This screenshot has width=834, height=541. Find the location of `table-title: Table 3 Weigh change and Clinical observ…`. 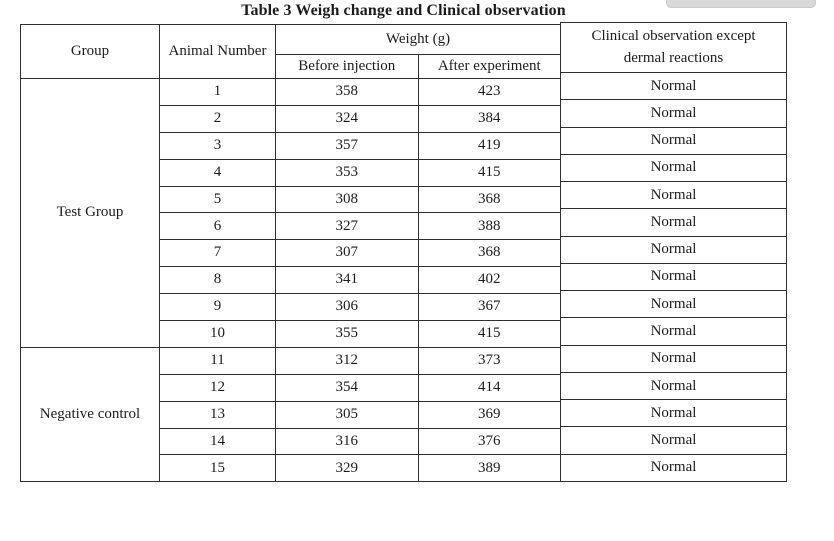

table-title: Table 3 Weigh change and Clinical observ… is located at coordinates (403, 10).